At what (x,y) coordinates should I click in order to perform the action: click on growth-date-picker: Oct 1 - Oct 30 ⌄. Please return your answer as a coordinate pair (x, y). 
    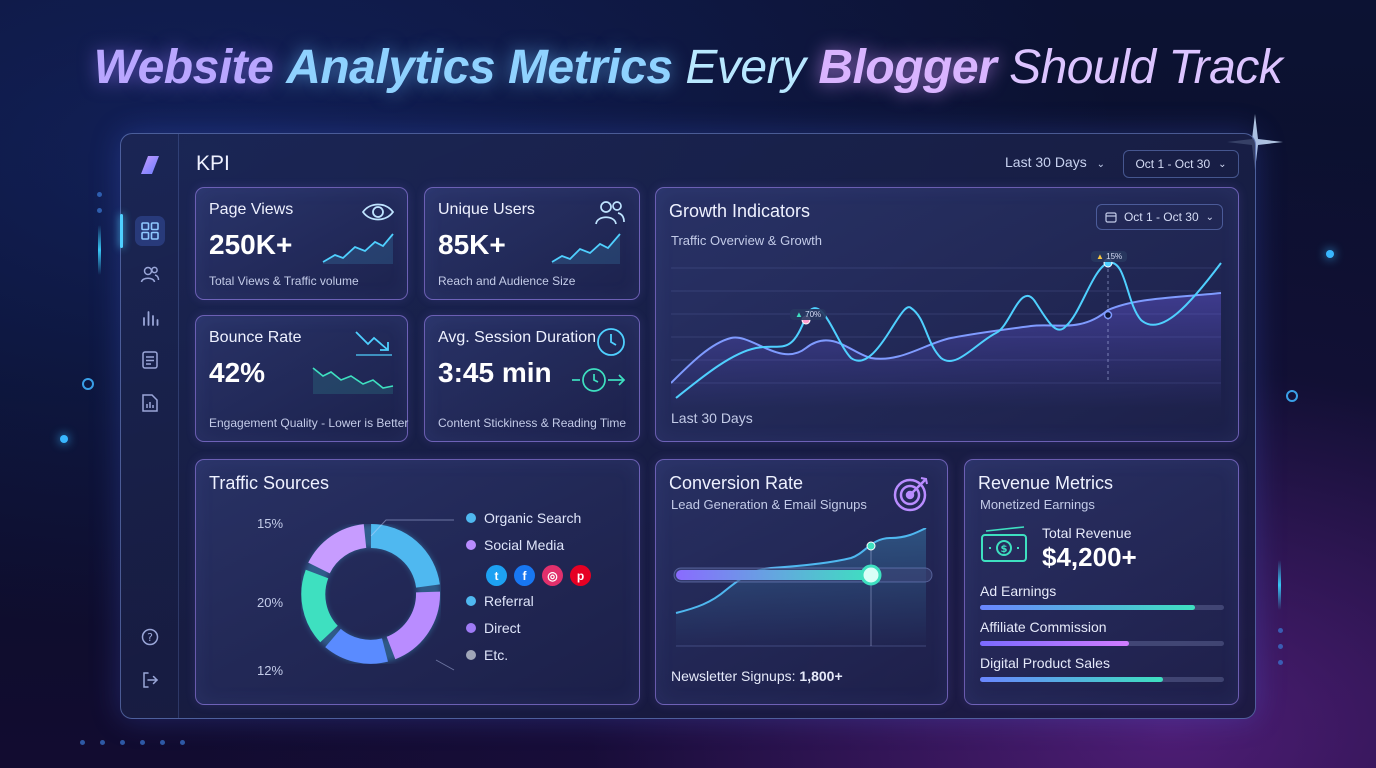
    Looking at the image, I should click on (1159, 217).